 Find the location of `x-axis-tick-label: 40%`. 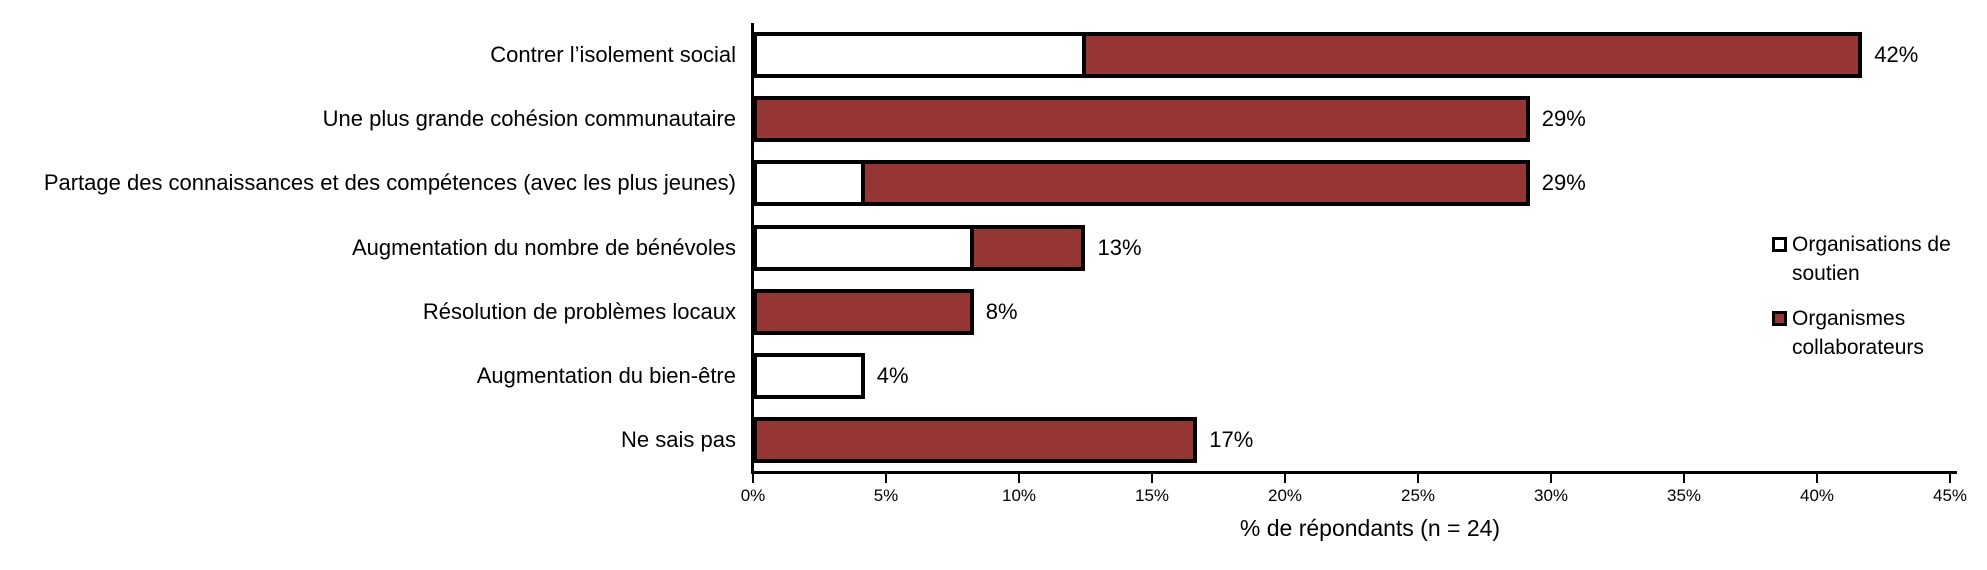

x-axis-tick-label: 40% is located at coordinates (1817, 495).